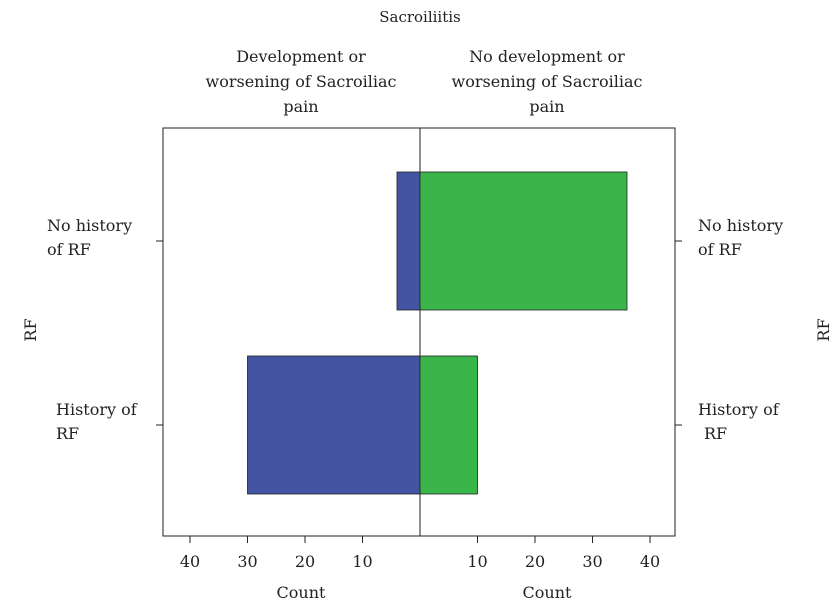  I want to click on panel-label-right: worsening of Sacroiliac, so click(547, 81).